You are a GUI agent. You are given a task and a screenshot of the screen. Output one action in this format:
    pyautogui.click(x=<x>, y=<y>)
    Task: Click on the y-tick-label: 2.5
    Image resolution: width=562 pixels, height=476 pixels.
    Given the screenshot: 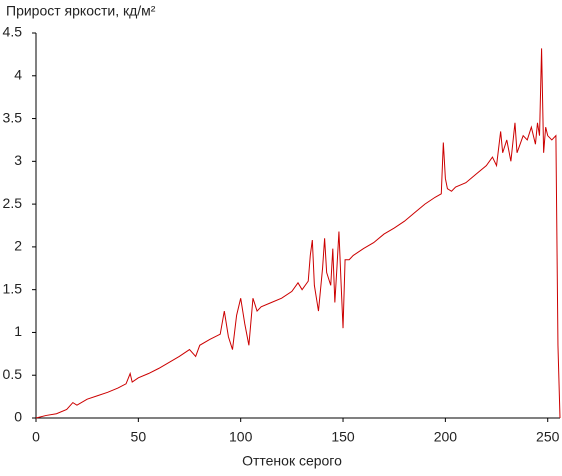 What is the action you would take?
    pyautogui.click(x=13, y=203)
    